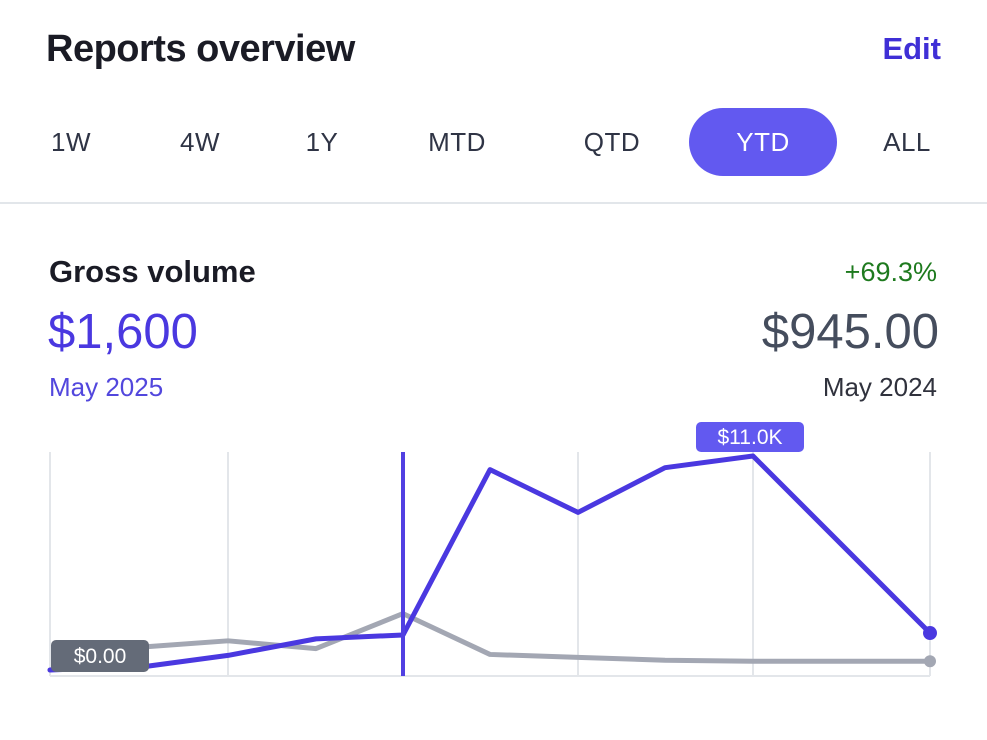 The width and height of the screenshot is (987, 740). I want to click on tab-1w: 1W, so click(71, 142).